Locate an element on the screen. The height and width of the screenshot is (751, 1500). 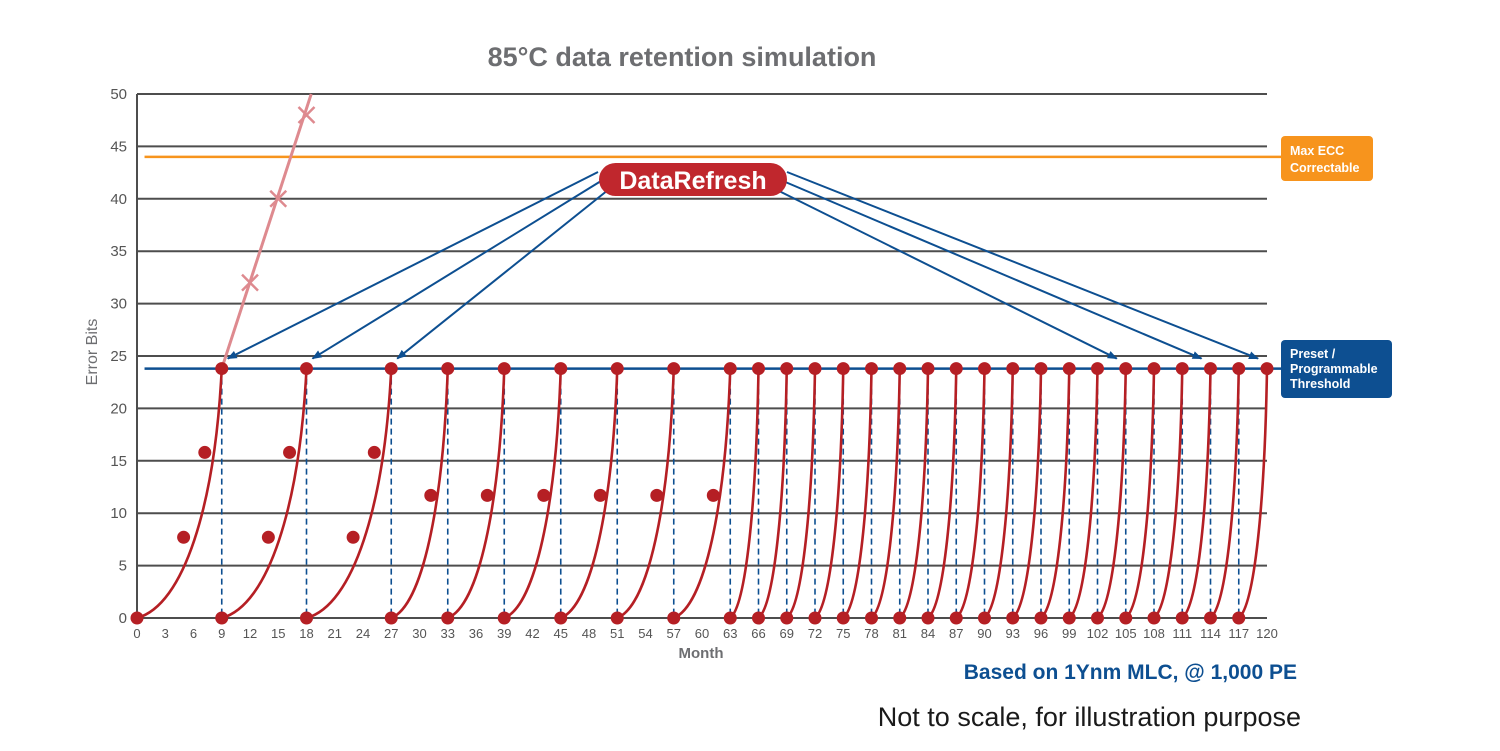
x-tick-label: 90 is located at coordinates (984, 633).